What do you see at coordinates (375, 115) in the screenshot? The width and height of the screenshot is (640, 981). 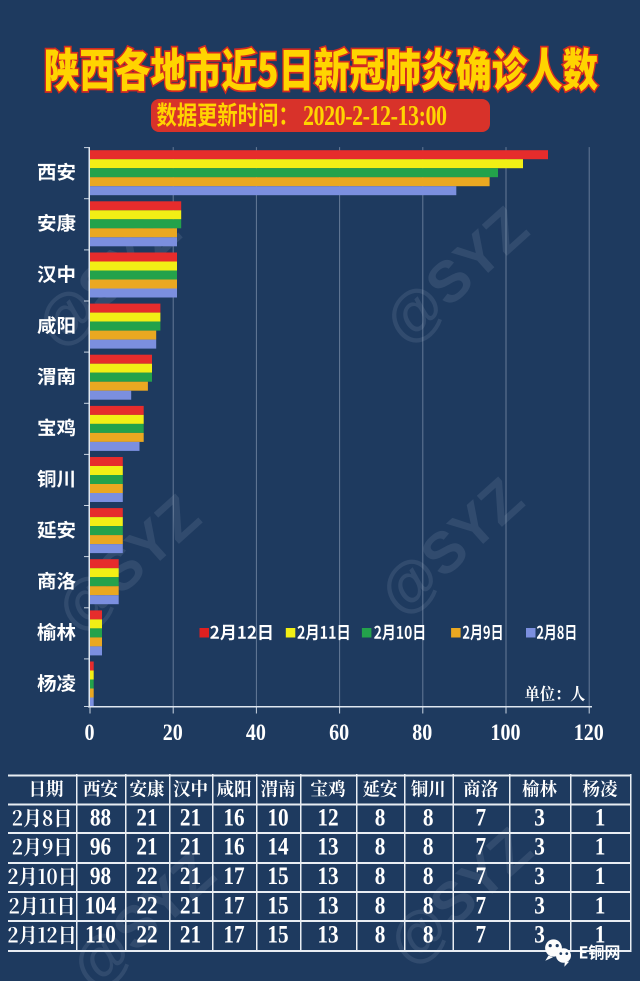 I see `svg-text: 2020-2-12-13:00` at bounding box center [375, 115].